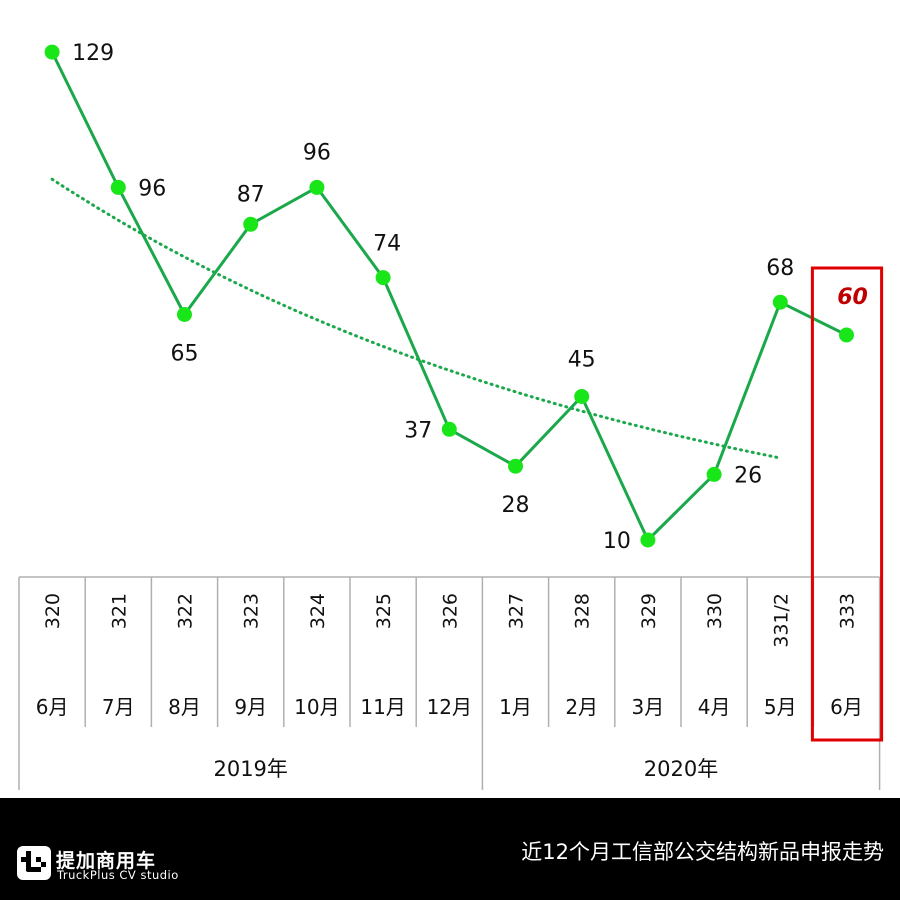 The height and width of the screenshot is (900, 900). Describe the element at coordinates (648, 707) in the screenshot. I see `month-label: 3月` at that location.